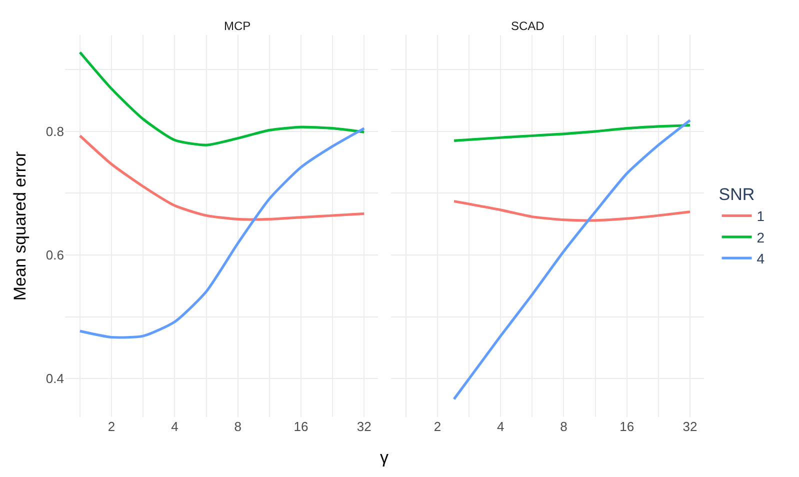 This screenshot has height=477, width=799. Describe the element at coordinates (55, 255) in the screenshot. I see `y-tick-label: 0.6` at that location.